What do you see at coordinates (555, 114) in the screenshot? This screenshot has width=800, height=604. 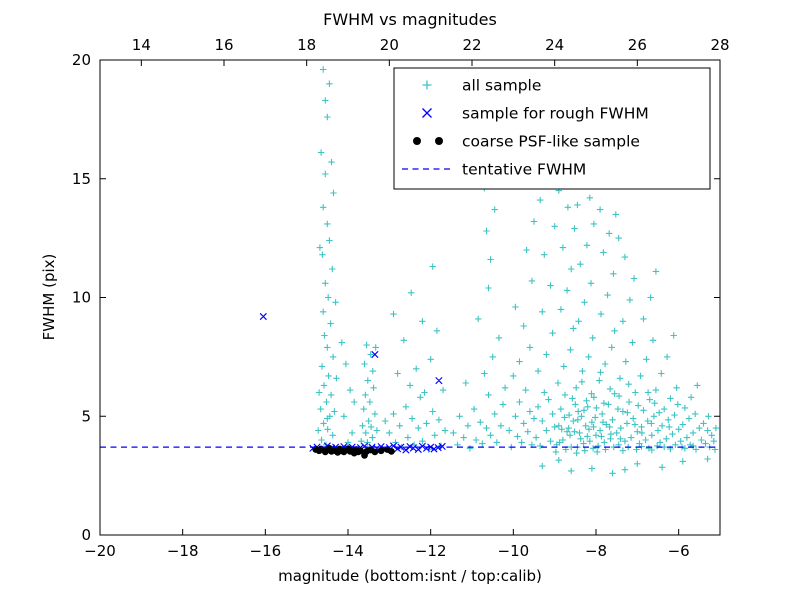 I see `legend-label: sample for rough FWHM` at bounding box center [555, 114].